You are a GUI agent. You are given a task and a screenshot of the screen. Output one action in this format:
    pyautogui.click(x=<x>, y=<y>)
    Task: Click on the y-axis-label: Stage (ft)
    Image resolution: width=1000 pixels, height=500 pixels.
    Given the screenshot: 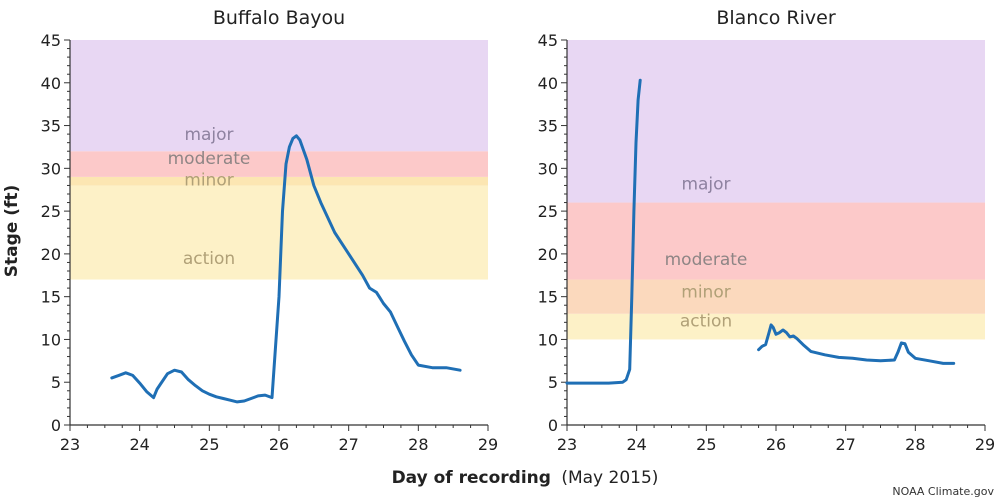 What is the action you would take?
    pyautogui.click(x=12, y=231)
    